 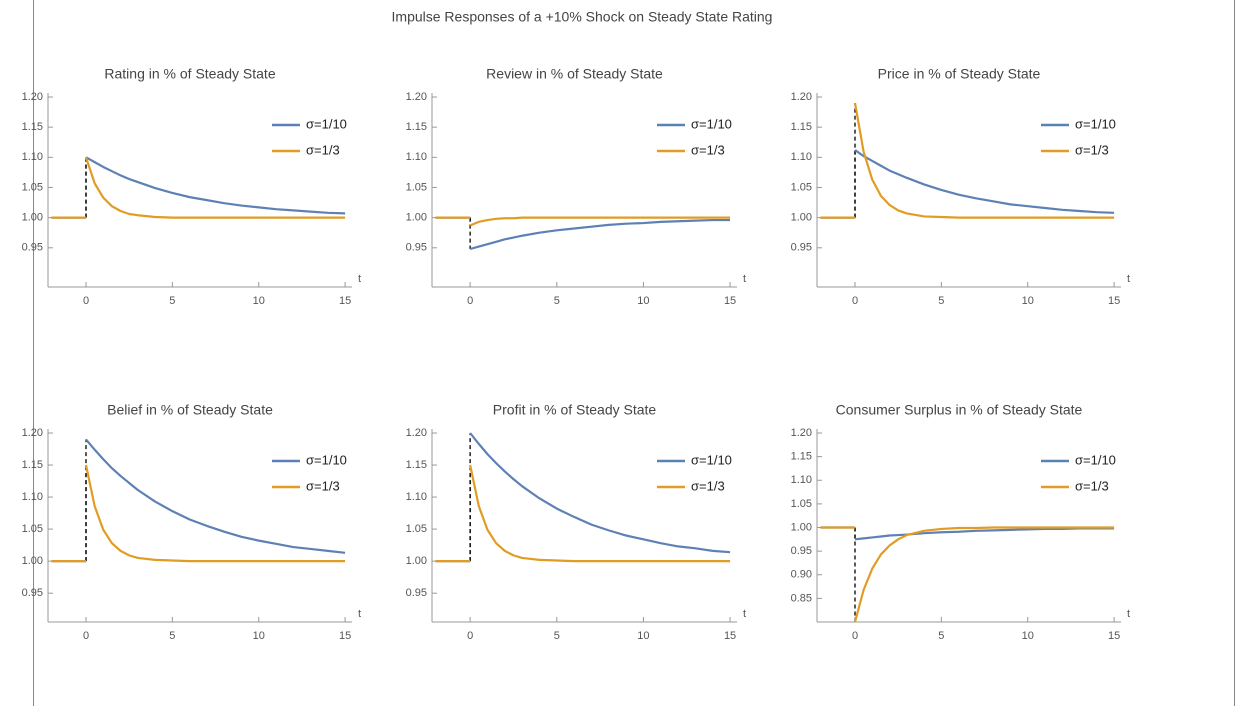 I want to click on chart-title: Profit in % of Steady State, so click(x=575, y=410).